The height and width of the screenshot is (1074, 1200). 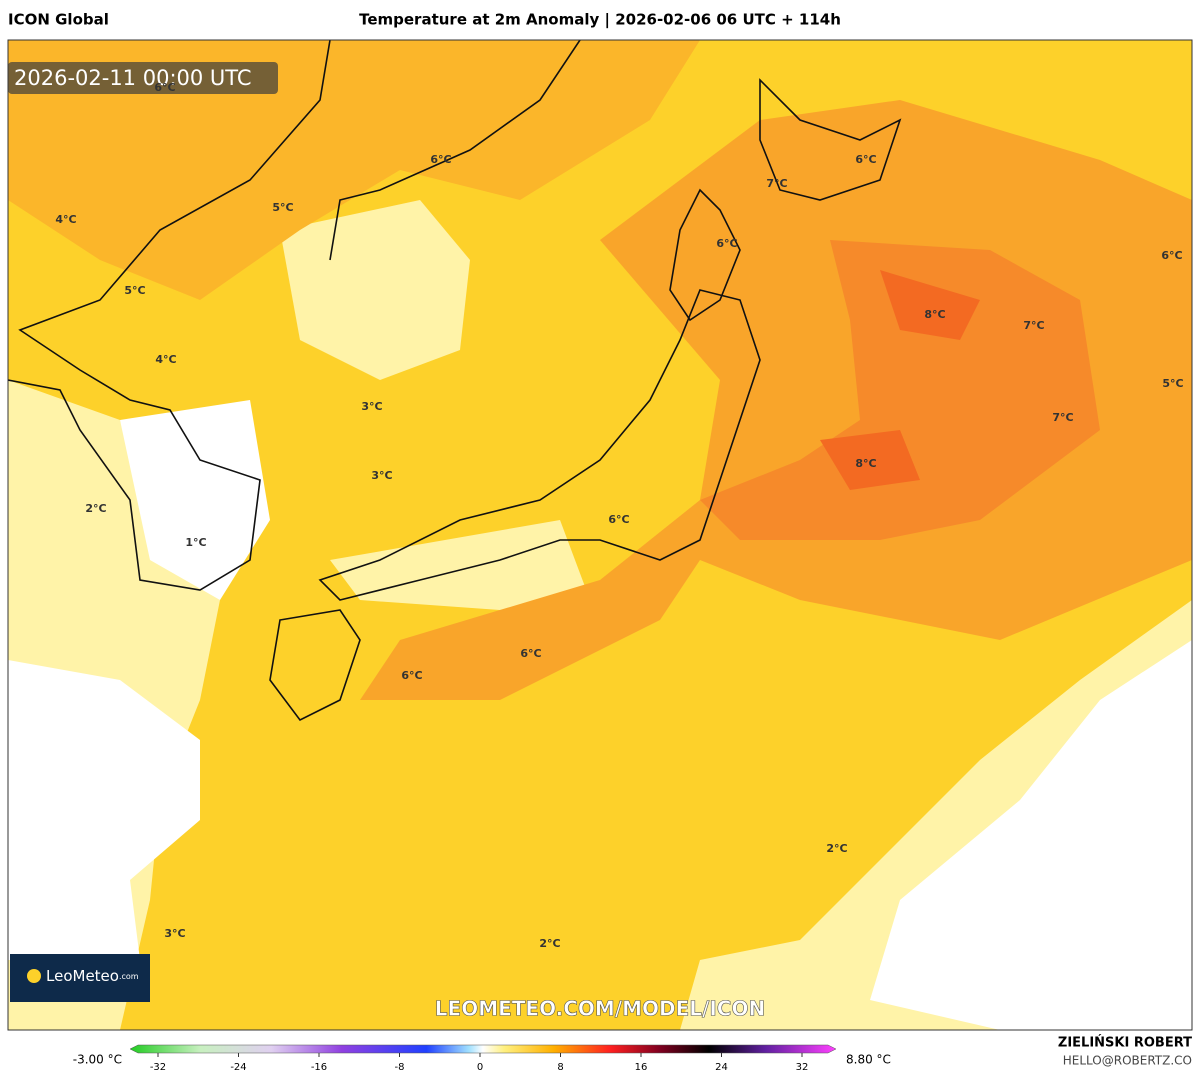 I want to click on contact: HELLO@ROBERTZ.CO, so click(x=1127, y=1061).